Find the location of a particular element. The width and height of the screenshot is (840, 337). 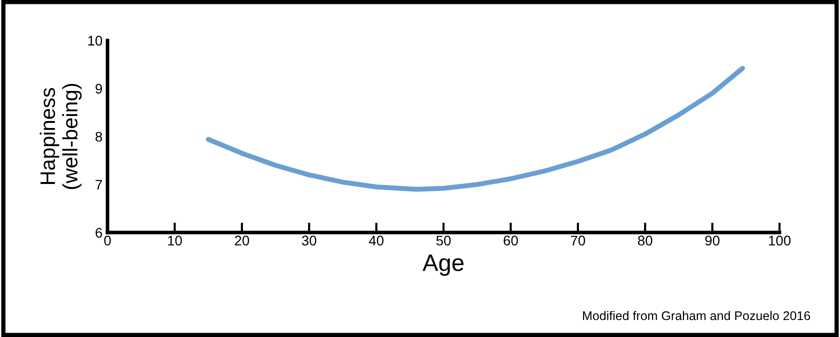

x-tick-label: 90 is located at coordinates (712, 241).